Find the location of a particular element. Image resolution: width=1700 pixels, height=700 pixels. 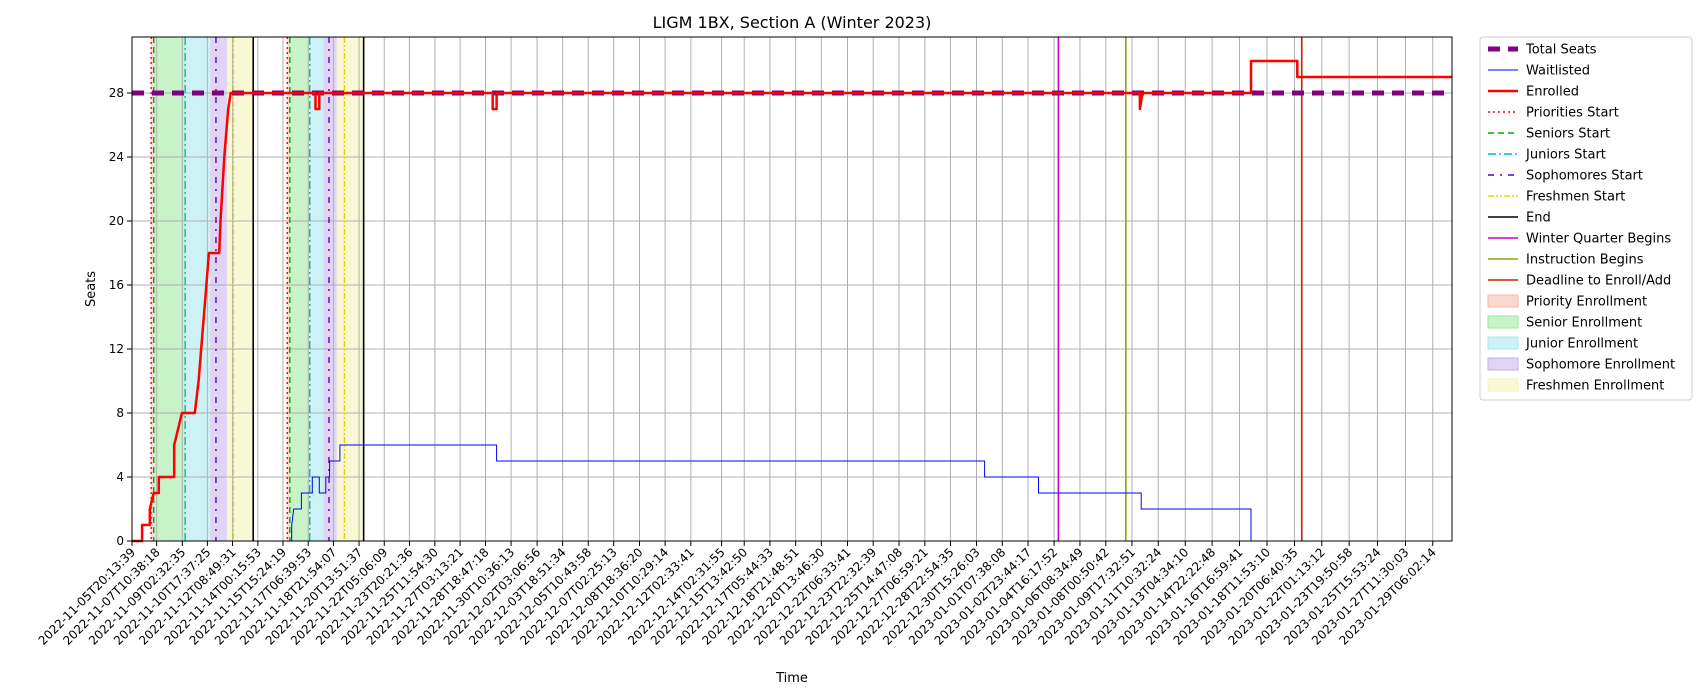

legend-label-seniors-start: Seniors Start is located at coordinates (1568, 134).